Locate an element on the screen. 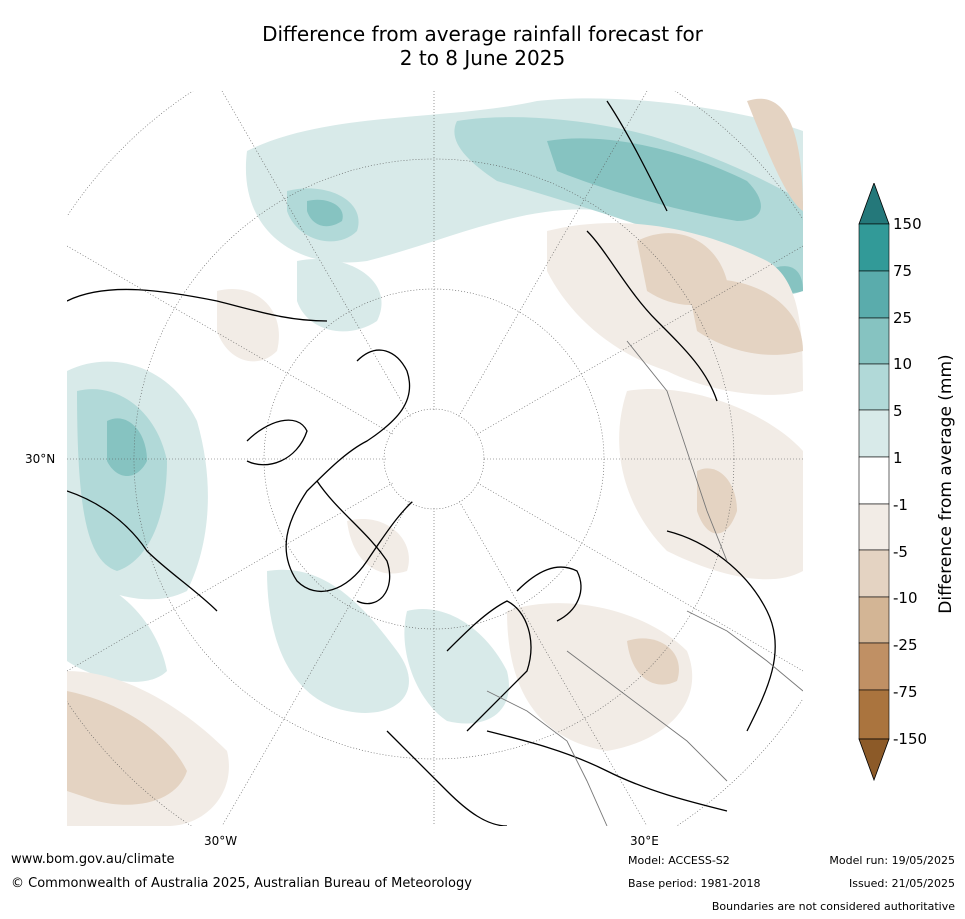 The height and width of the screenshot is (919, 965). colorbar is located at coordinates (874, 482).